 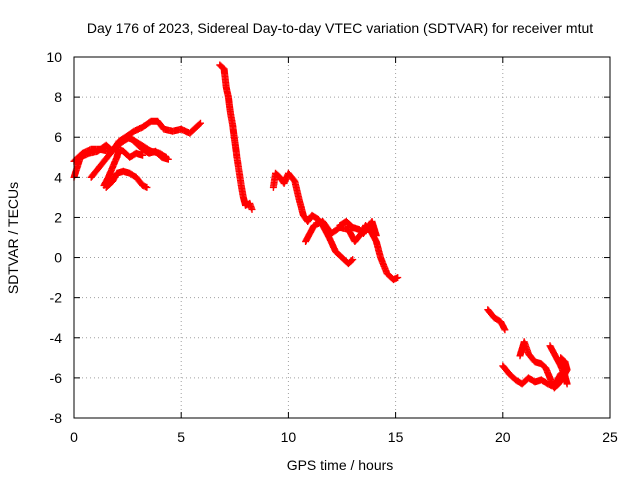 What do you see at coordinates (289, 437) in the screenshot?
I see `x-tick-label: 10` at bounding box center [289, 437].